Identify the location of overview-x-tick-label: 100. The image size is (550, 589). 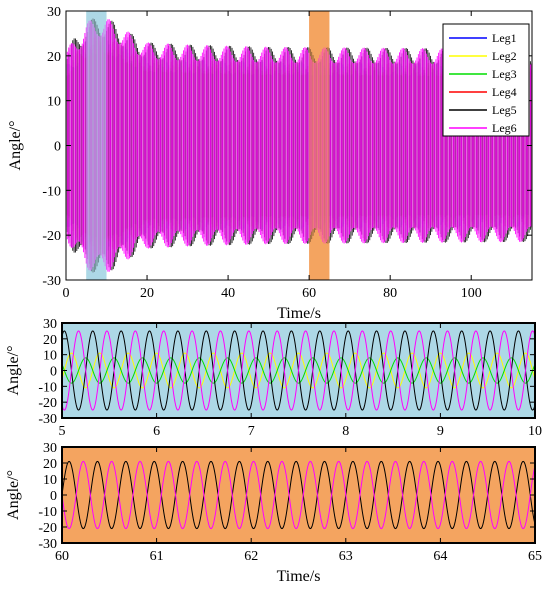
(471, 293).